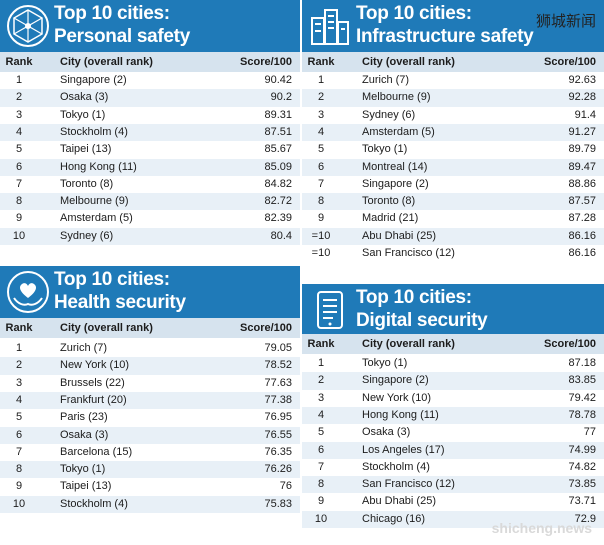 This screenshot has height=545, width=604. Describe the element at coordinates (582, 97) in the screenshot. I see `score-cell: 92.28` at that location.